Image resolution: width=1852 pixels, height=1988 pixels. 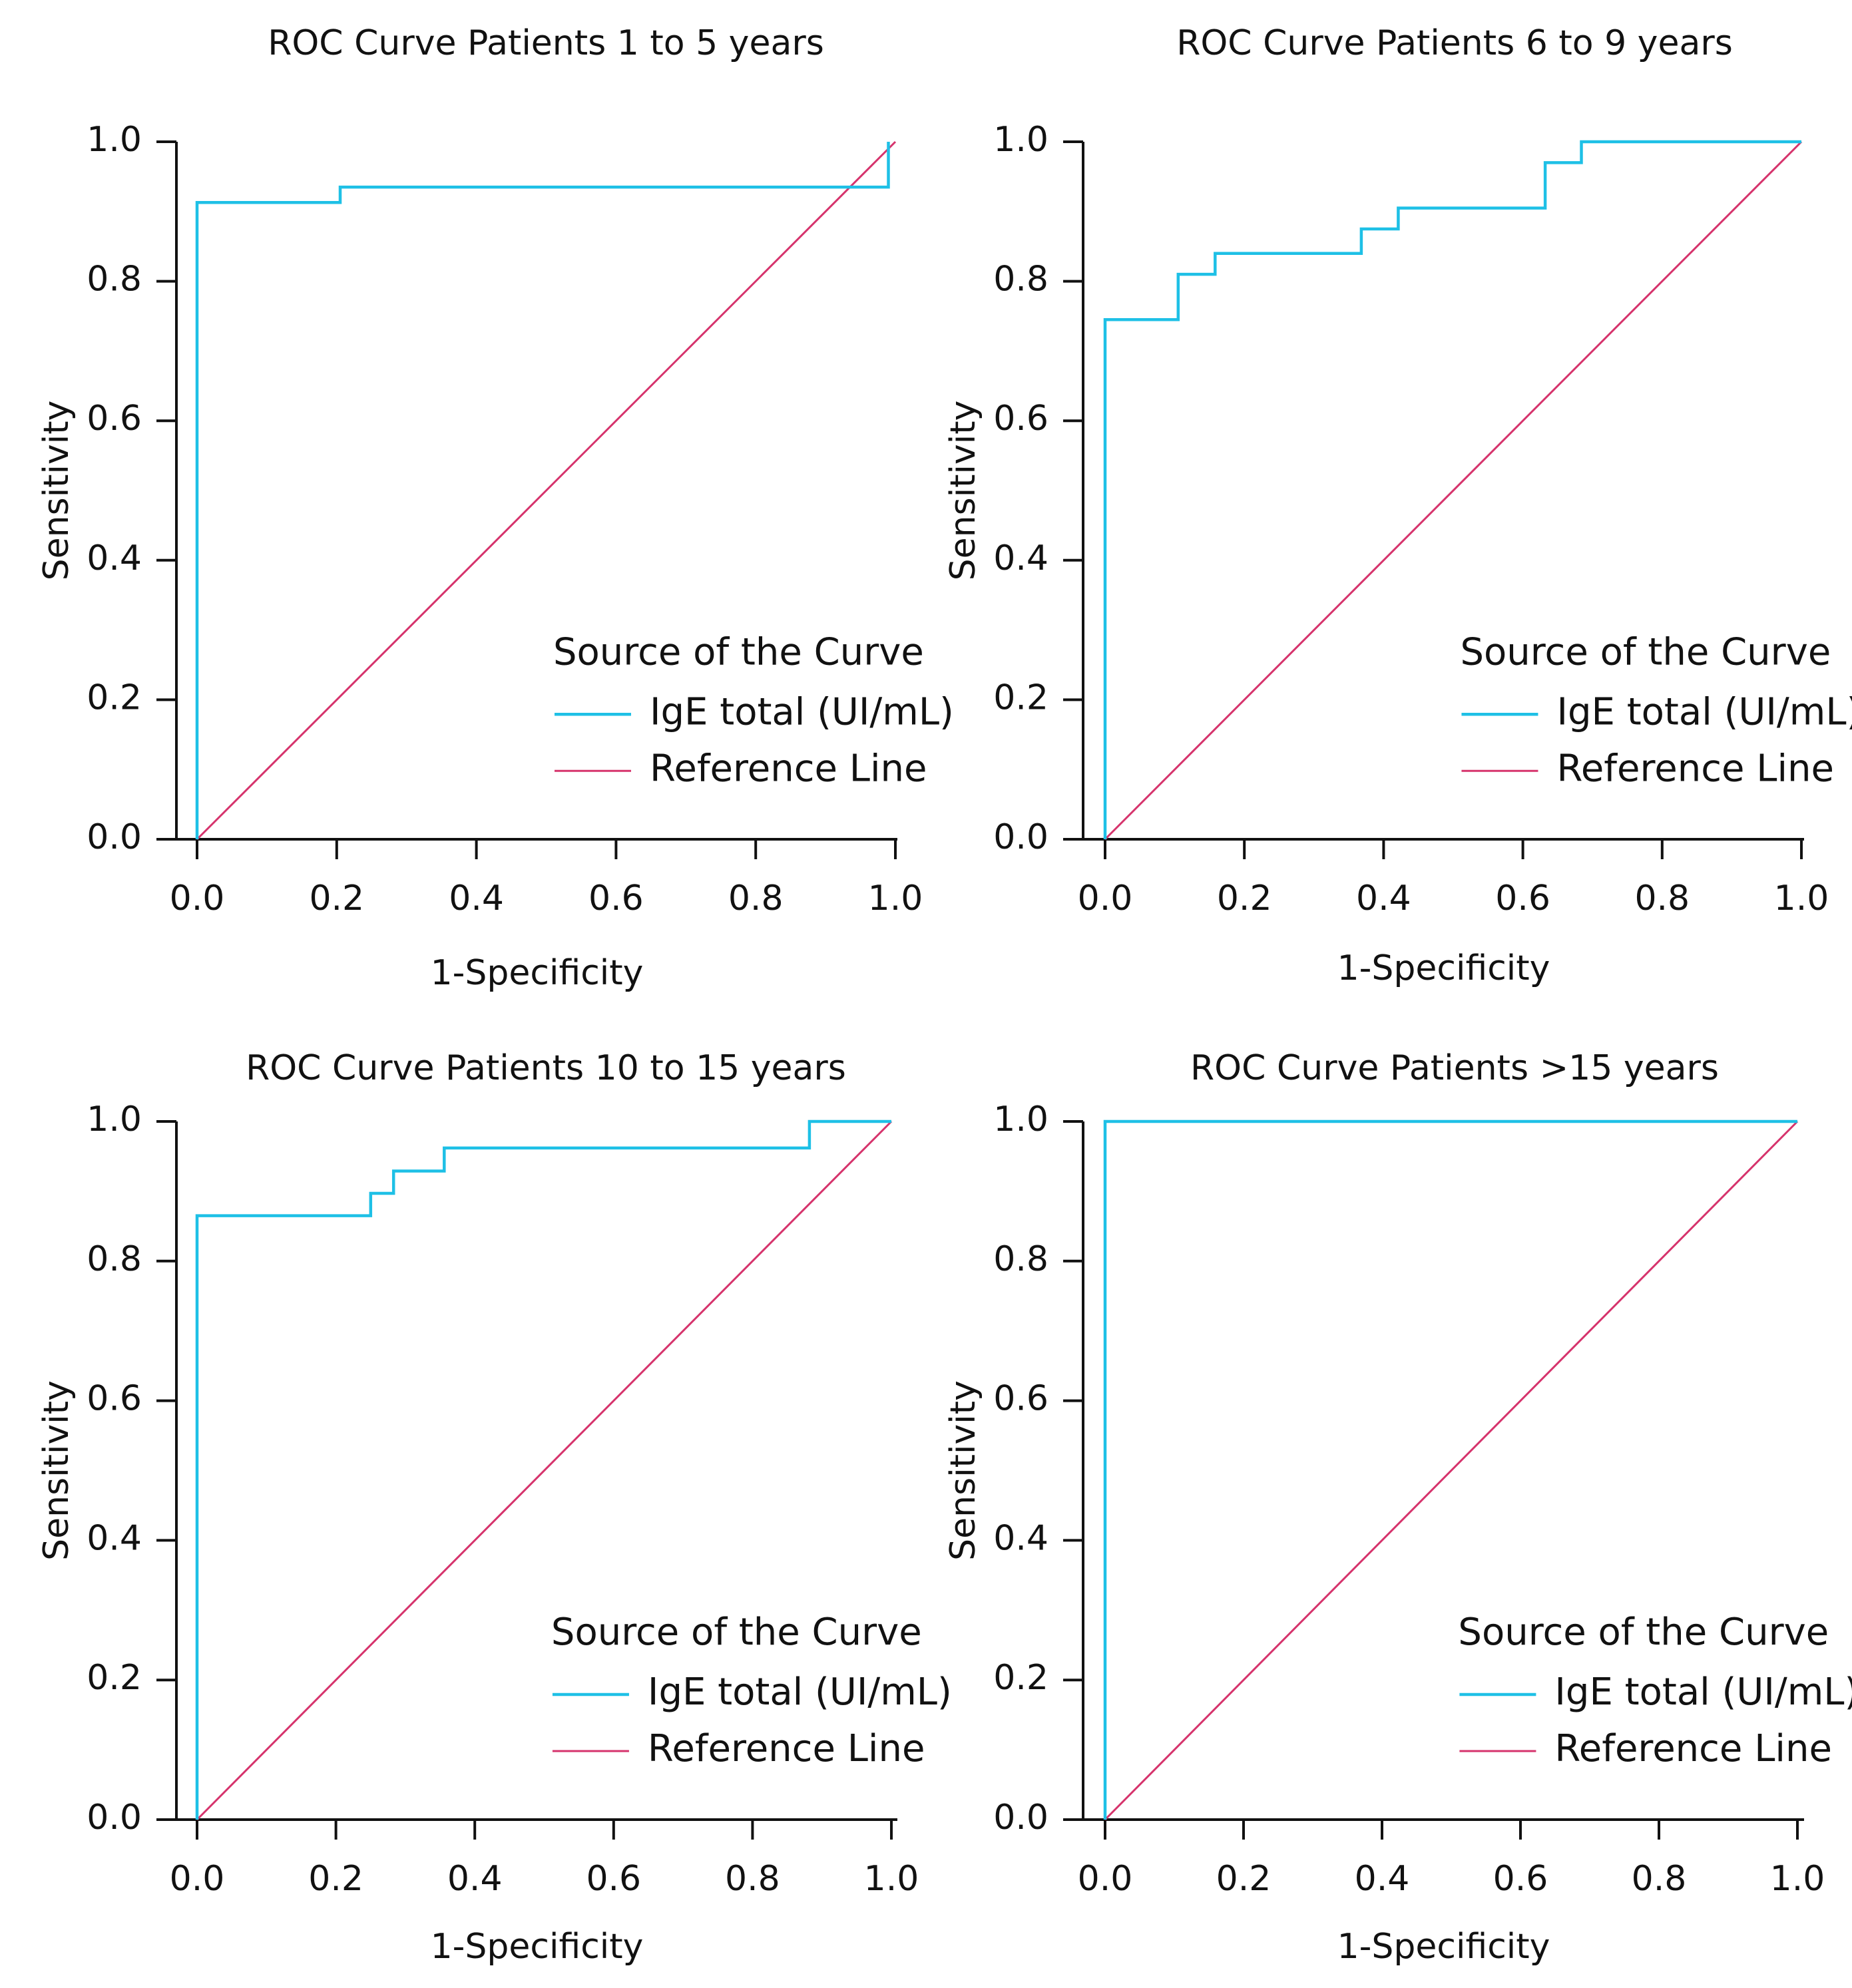 What do you see at coordinates (1454, 1068) in the screenshot?
I see `panel-title: ROC Curve Patients >15 years` at bounding box center [1454, 1068].